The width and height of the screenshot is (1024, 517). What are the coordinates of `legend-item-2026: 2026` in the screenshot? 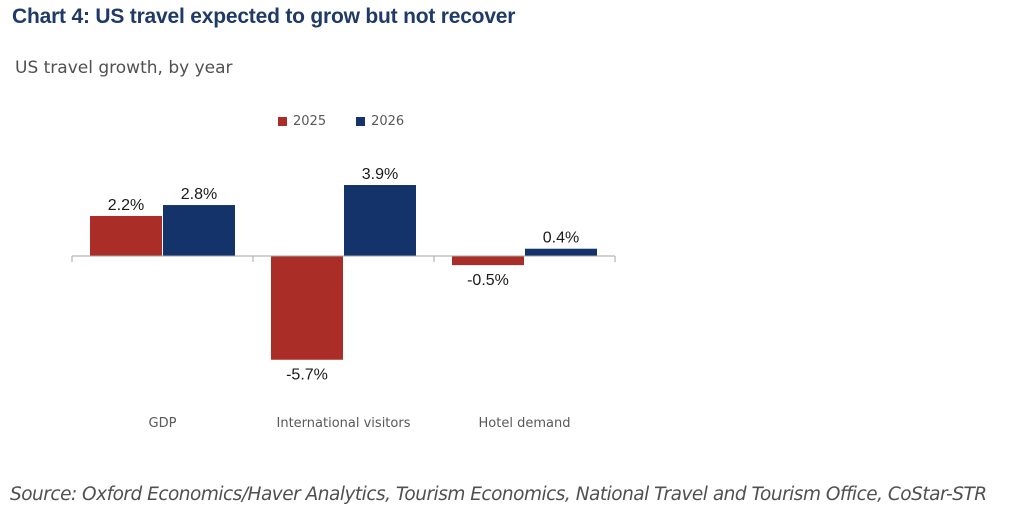 It's located at (380, 121).